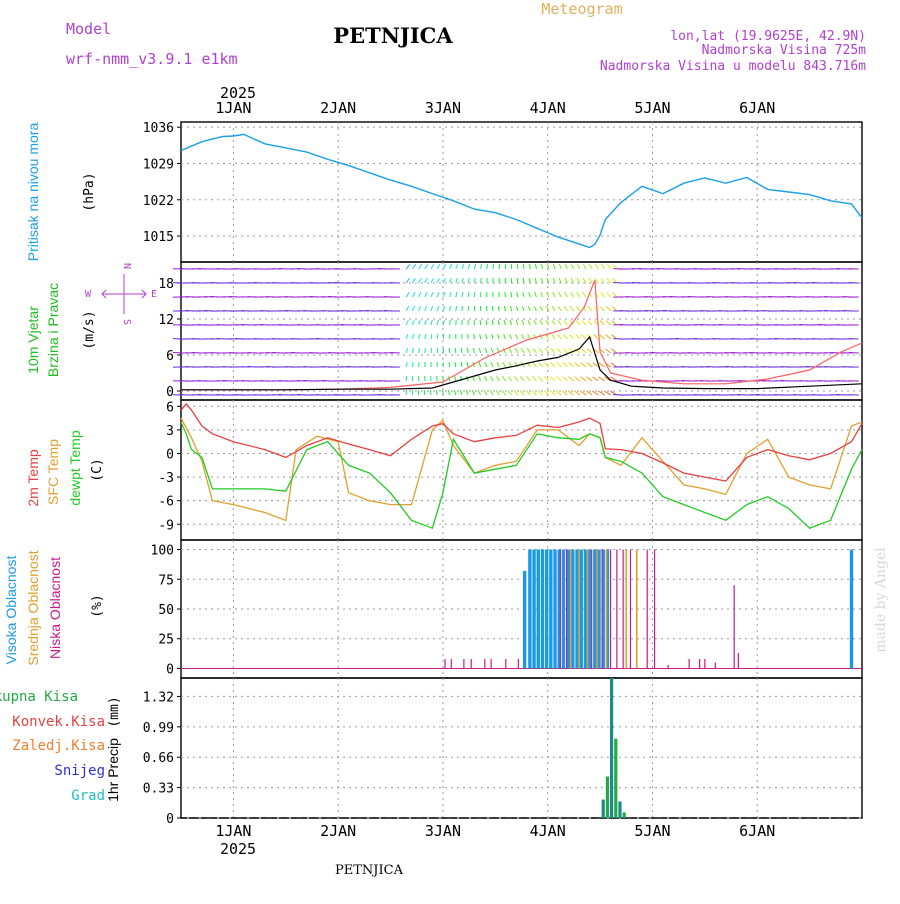  I want to click on wind-ylabel-sub: Brzina i Pravac, so click(53, 330).